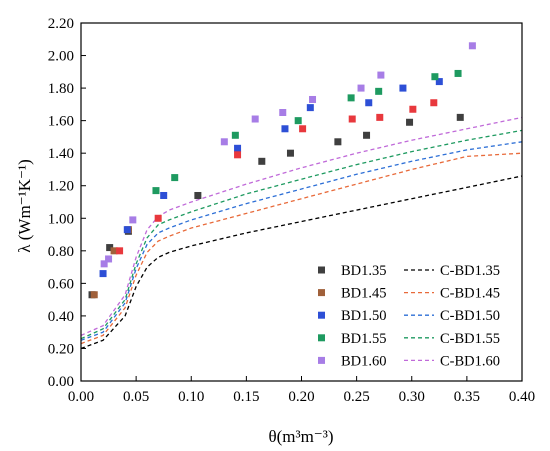 This screenshot has height=451, width=550. I want to click on legend-label: C-BD1.55, so click(470, 339).